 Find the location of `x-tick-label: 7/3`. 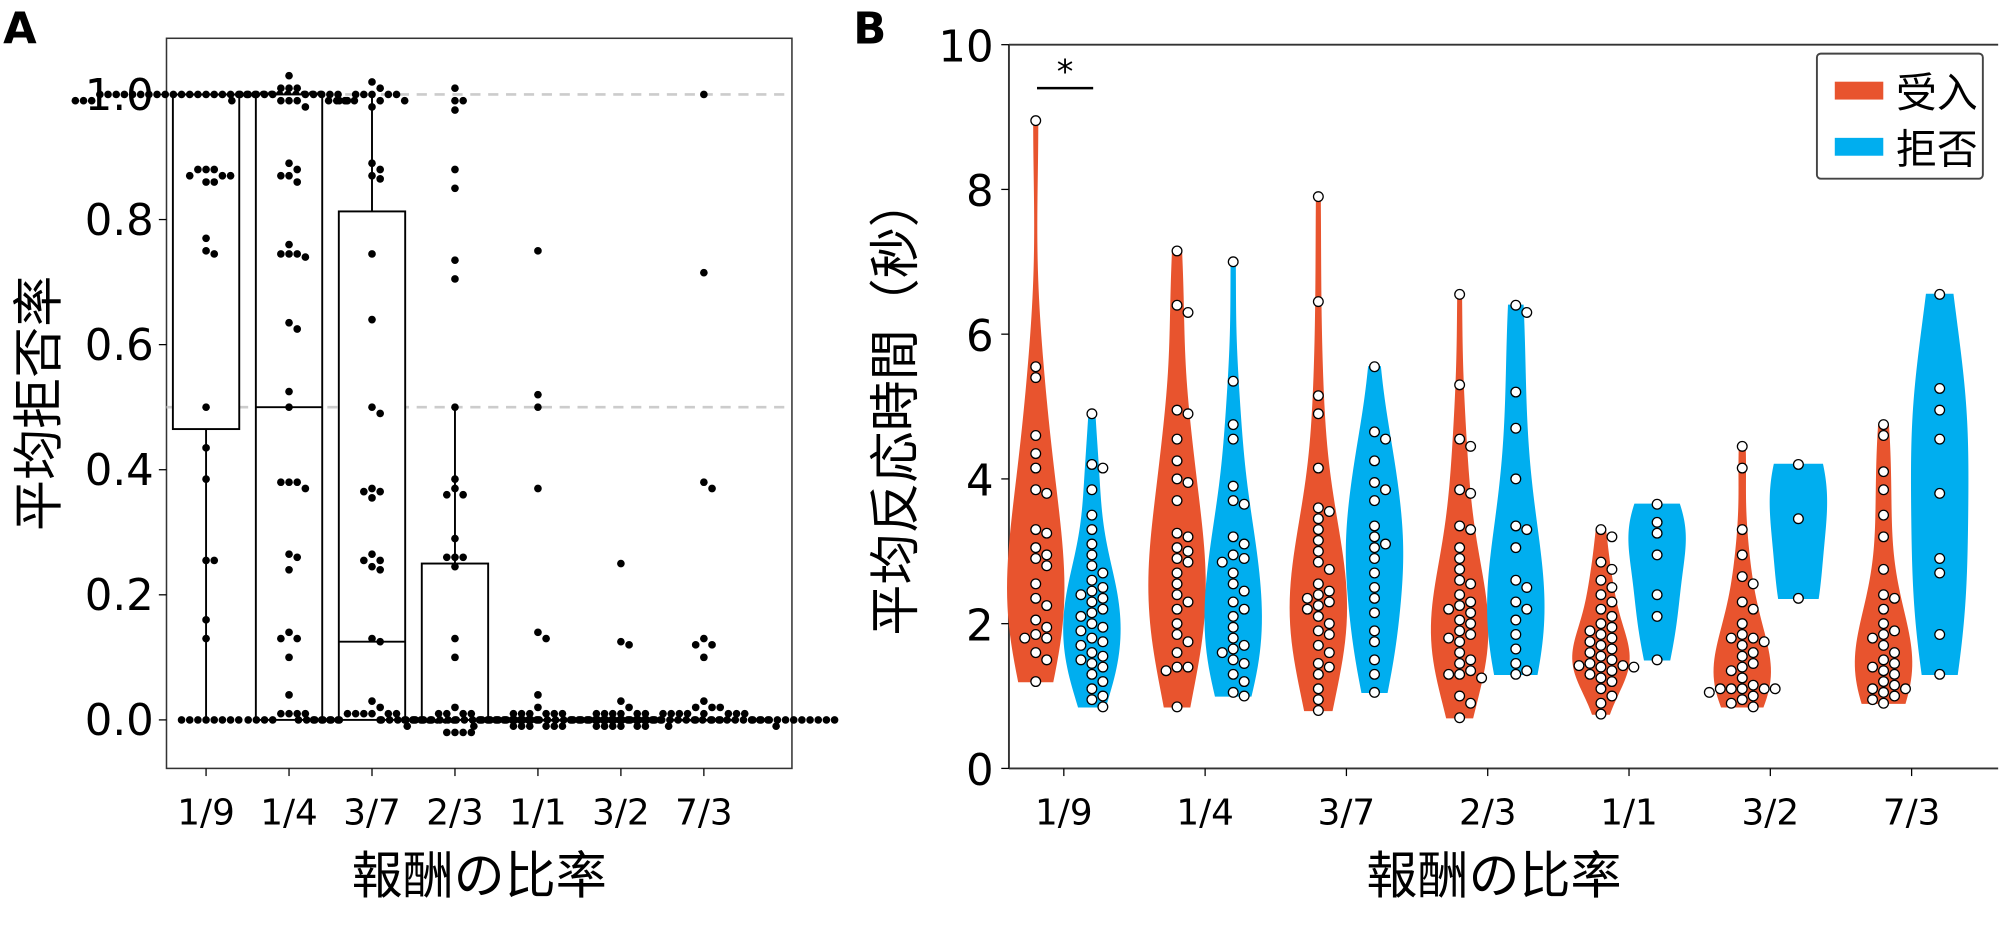

x-tick-label: 7/3 is located at coordinates (1912, 813).